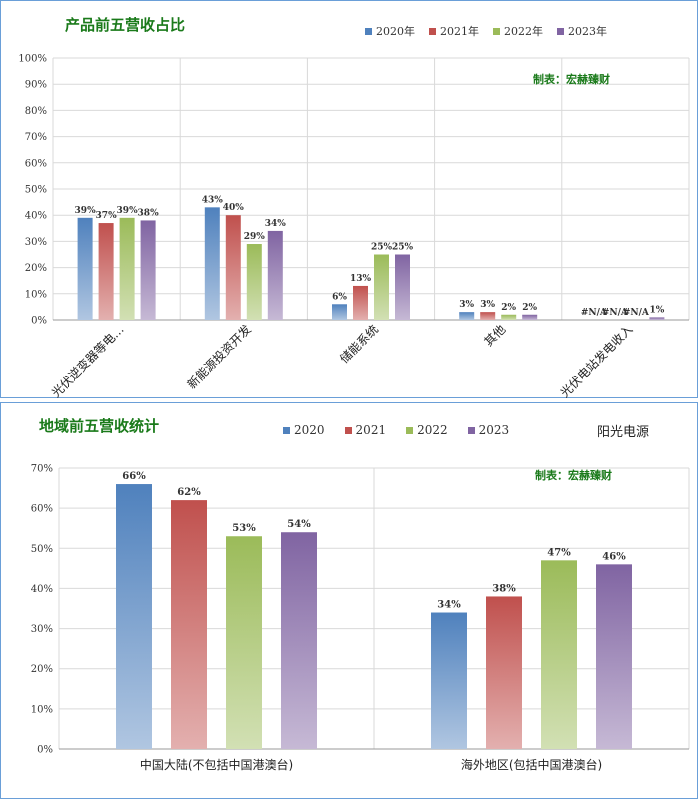  What do you see at coordinates (36, 111) in the screenshot?
I see `y-tick-label: 80%` at bounding box center [36, 111].